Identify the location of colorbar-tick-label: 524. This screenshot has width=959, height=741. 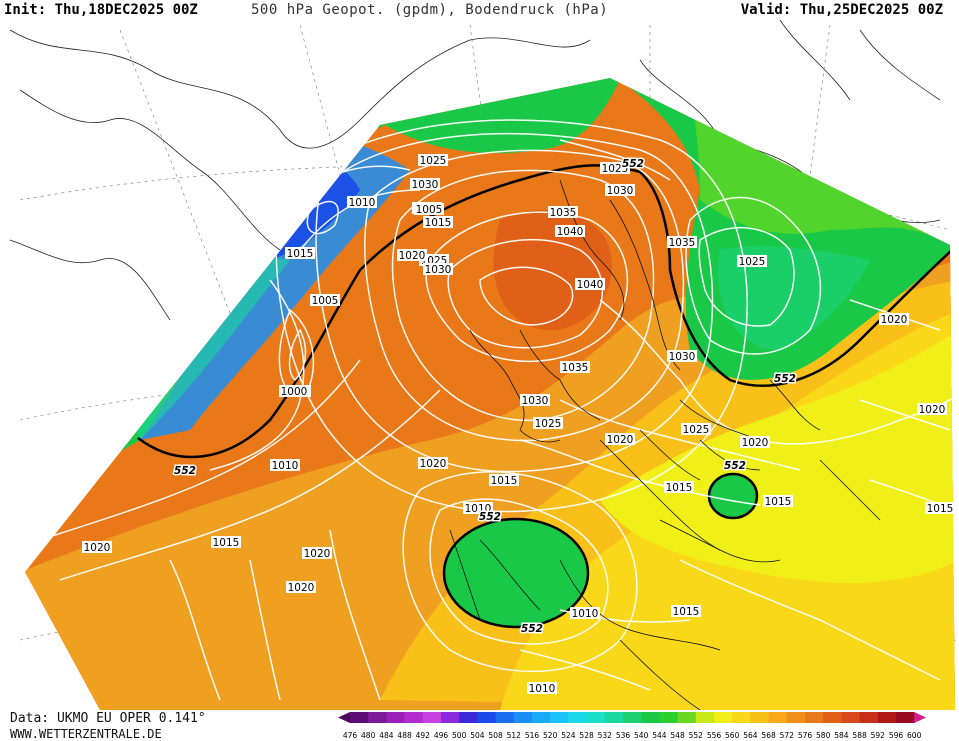
(568, 735).